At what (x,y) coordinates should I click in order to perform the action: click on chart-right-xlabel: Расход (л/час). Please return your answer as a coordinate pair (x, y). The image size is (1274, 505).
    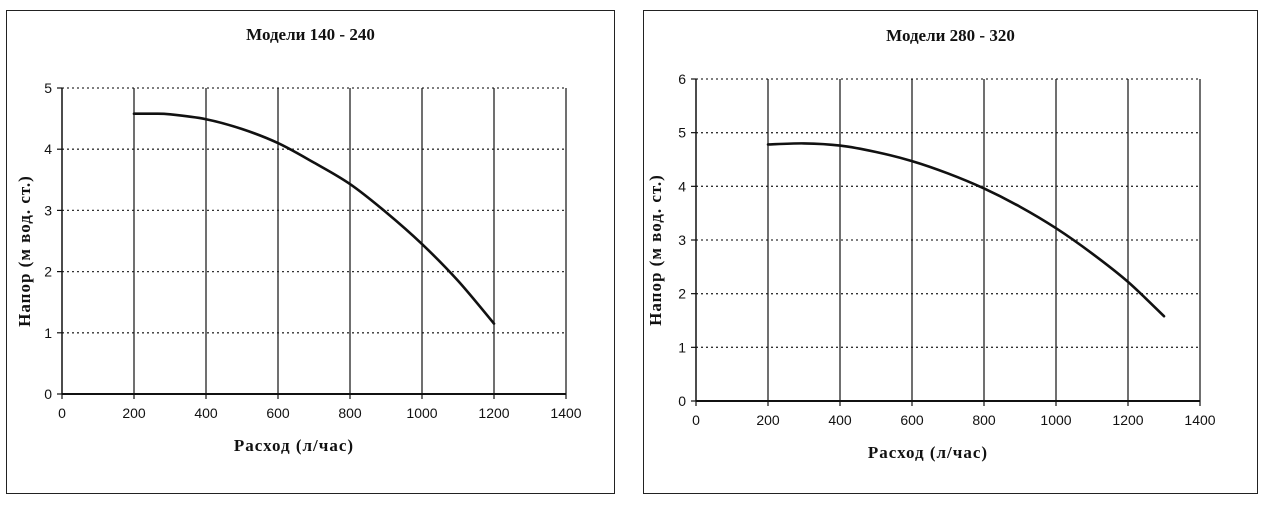
    Looking at the image, I should click on (928, 452).